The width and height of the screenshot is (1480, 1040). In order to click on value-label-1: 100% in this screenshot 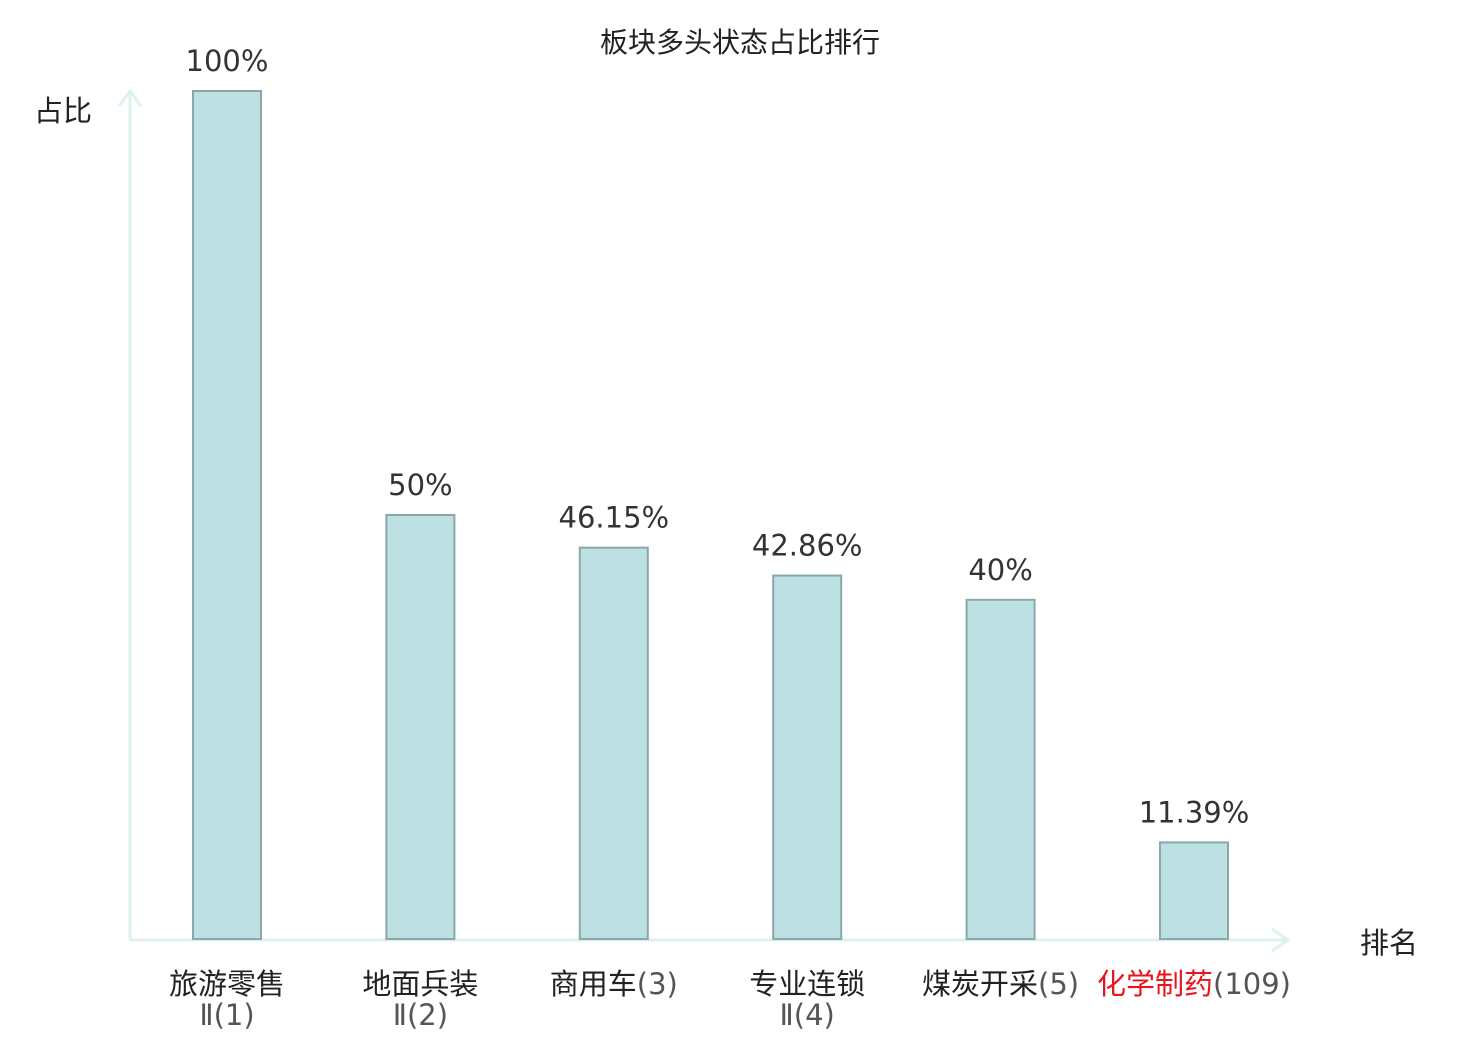, I will do `click(227, 61)`.